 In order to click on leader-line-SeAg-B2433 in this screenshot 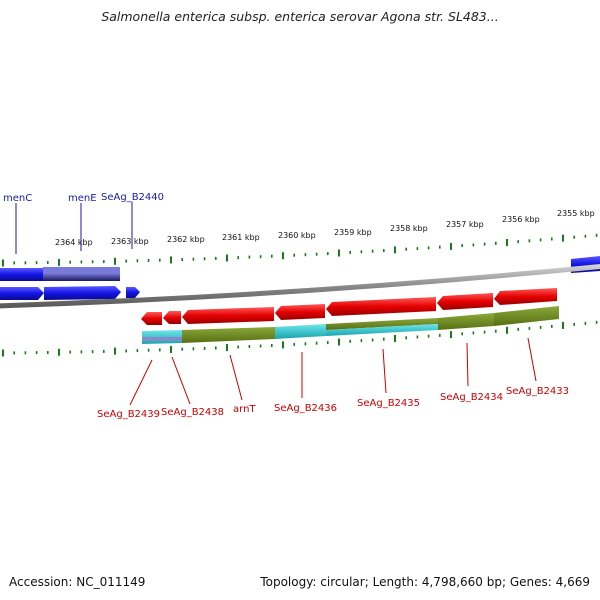, I will do `click(532, 359)`.